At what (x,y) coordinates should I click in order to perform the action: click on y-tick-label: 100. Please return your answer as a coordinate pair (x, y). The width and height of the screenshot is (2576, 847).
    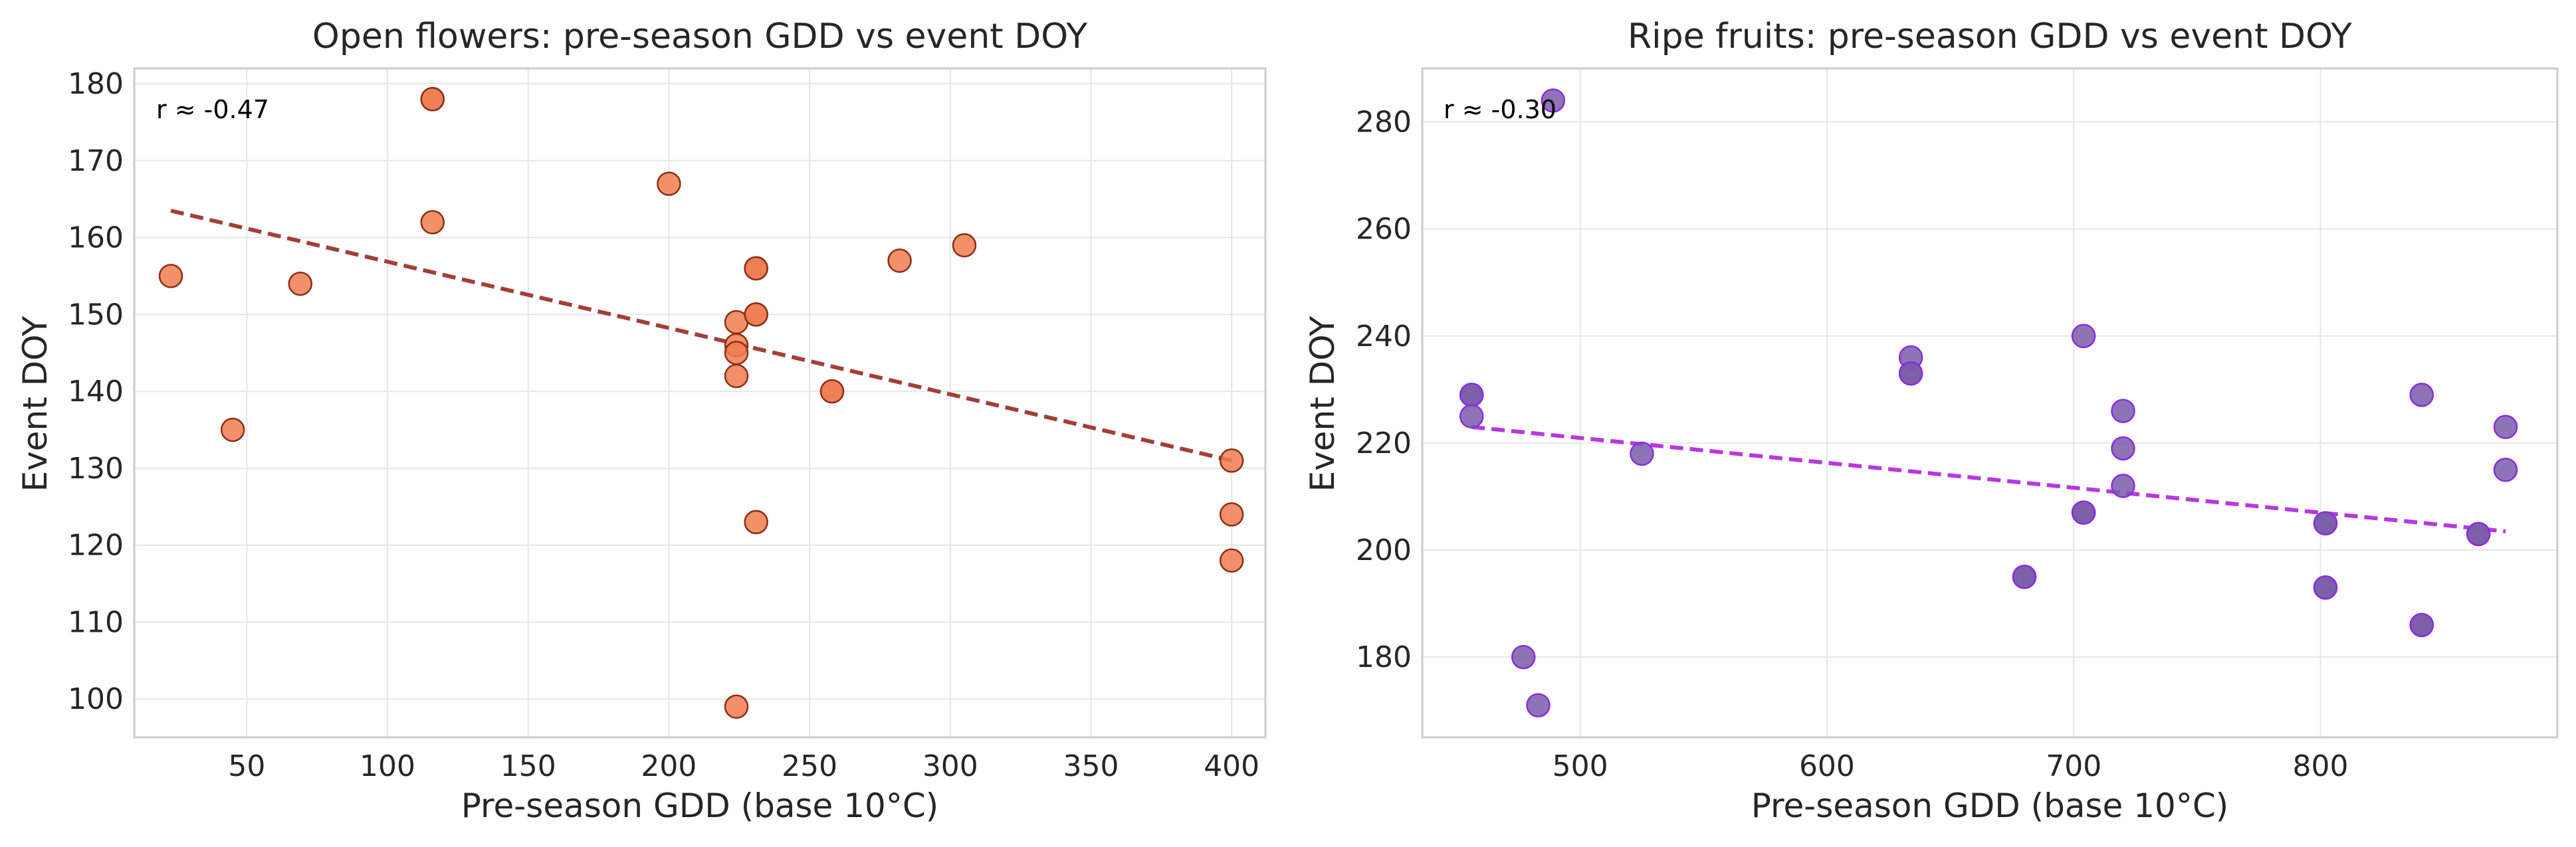
    Looking at the image, I should click on (96, 699).